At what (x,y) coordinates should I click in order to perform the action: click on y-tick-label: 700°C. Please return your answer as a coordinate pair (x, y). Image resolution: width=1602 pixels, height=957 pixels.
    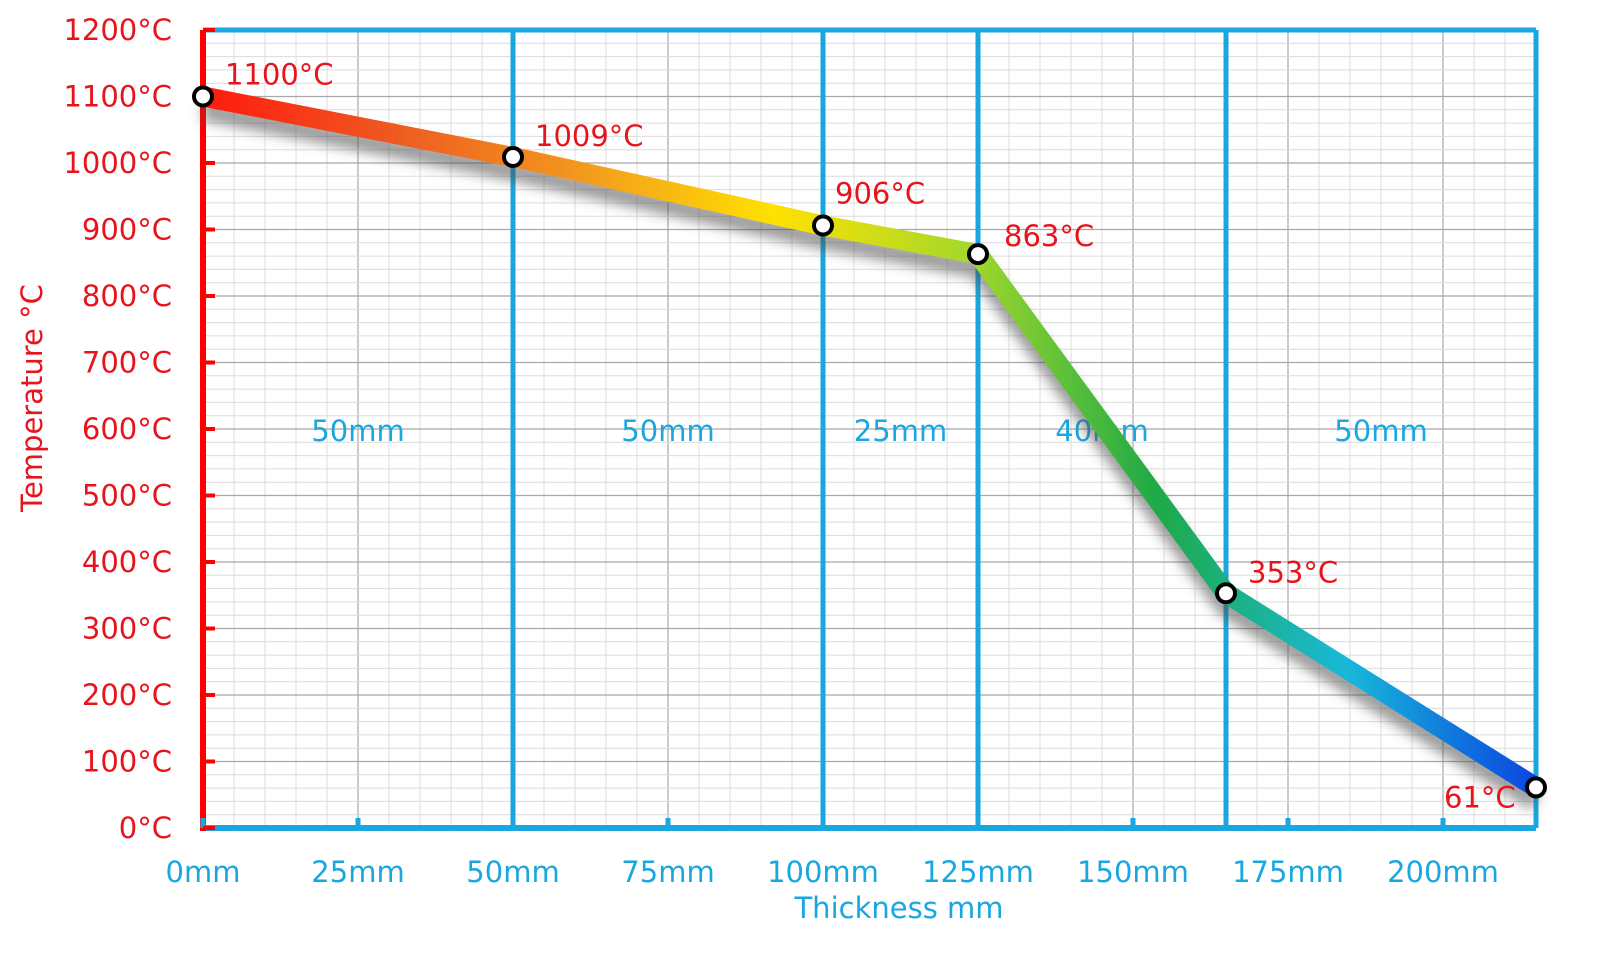
    Looking at the image, I should click on (127, 363).